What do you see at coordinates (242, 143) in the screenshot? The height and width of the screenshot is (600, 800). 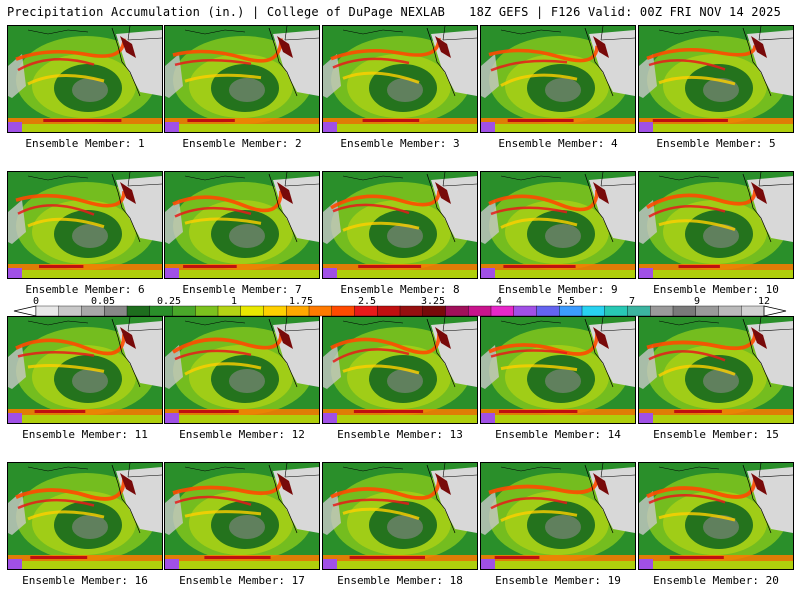 I see `ensemble-member-label: Ensemble Member: 2` at bounding box center [242, 143].